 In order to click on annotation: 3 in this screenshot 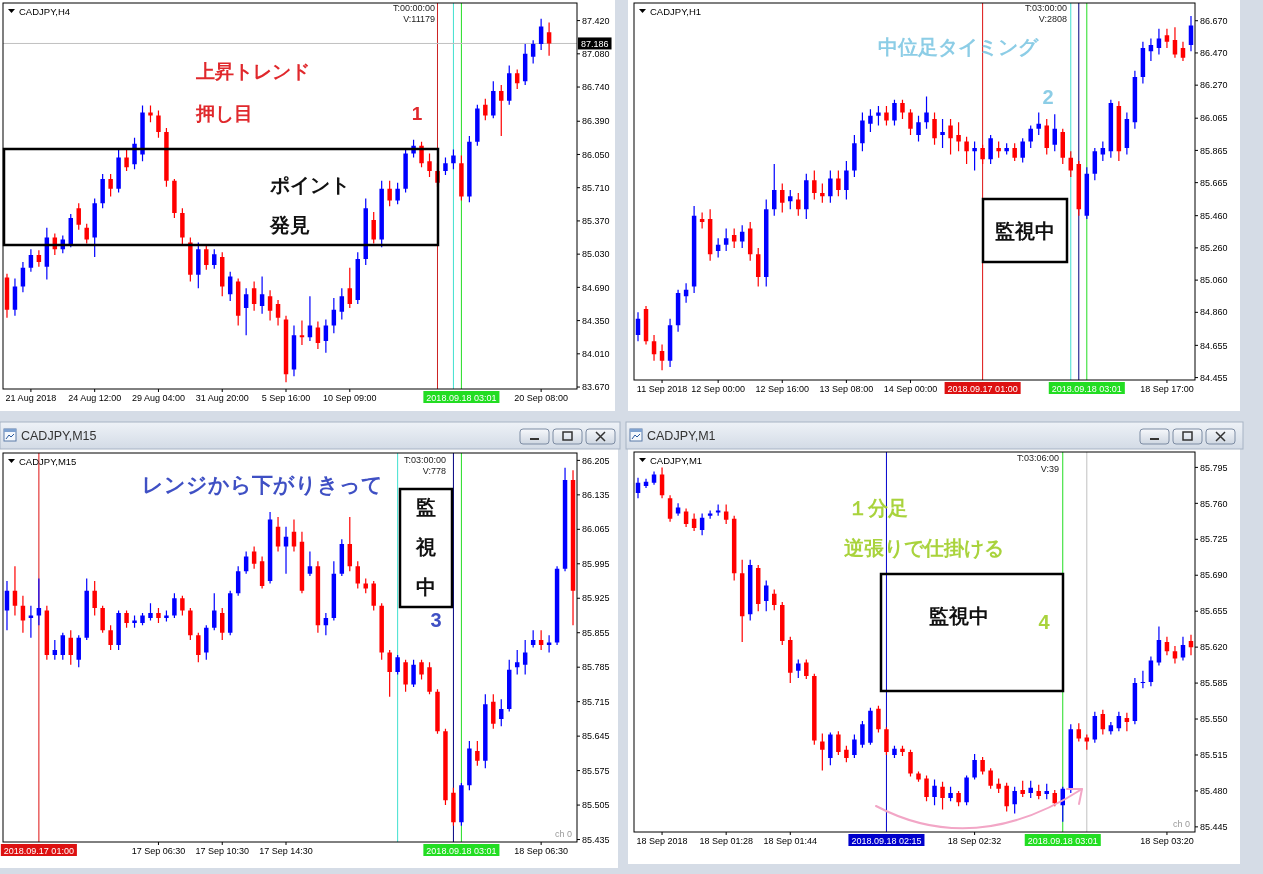, I will do `click(436, 620)`.